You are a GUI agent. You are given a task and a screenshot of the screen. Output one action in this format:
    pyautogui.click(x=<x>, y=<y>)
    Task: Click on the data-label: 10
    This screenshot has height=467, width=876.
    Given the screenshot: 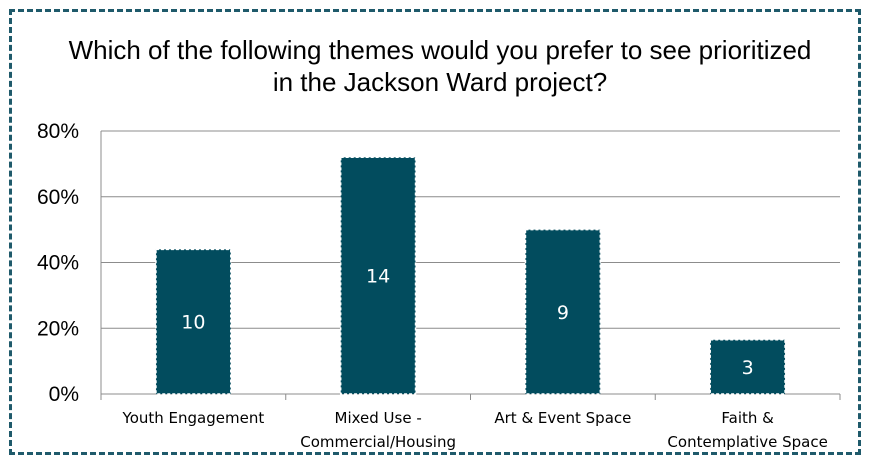 What is the action you would take?
    pyautogui.click(x=193, y=323)
    